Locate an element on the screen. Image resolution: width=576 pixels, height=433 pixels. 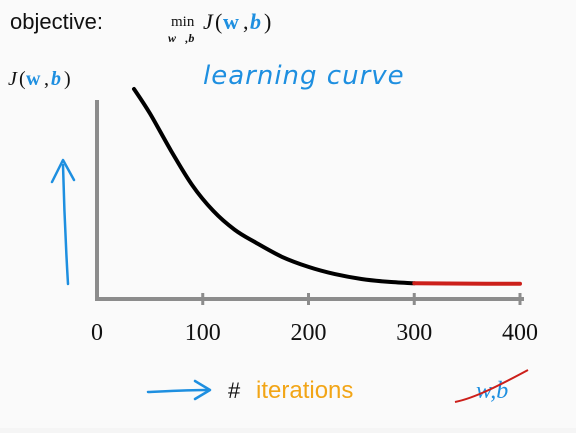
objective-function: J ( w⃗ , b ) is located at coordinates (237, 21).